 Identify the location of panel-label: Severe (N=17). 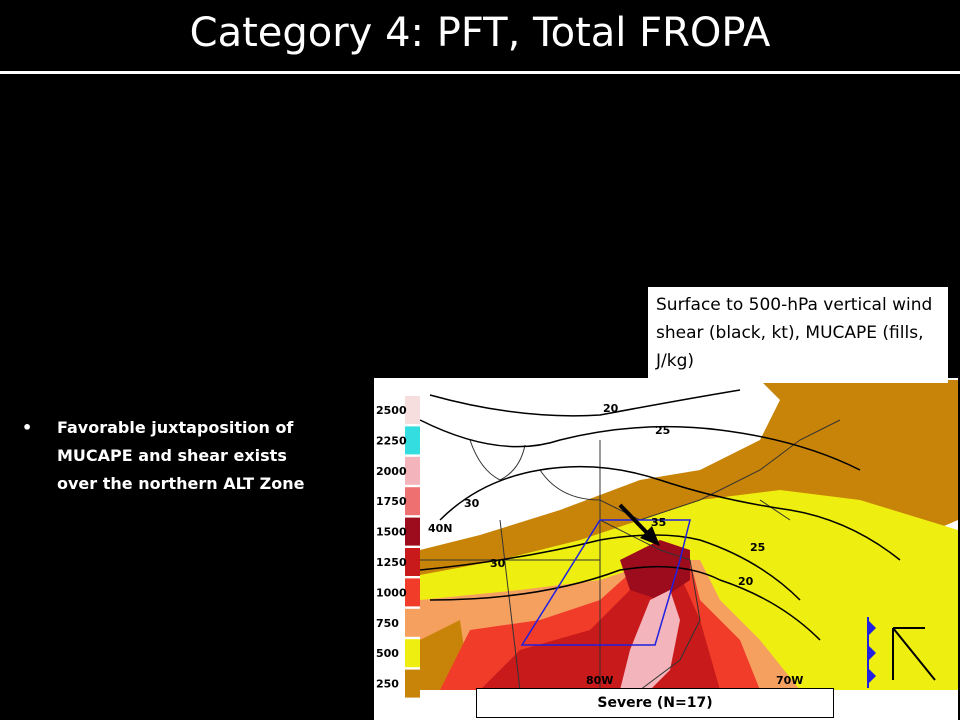
(655, 703).